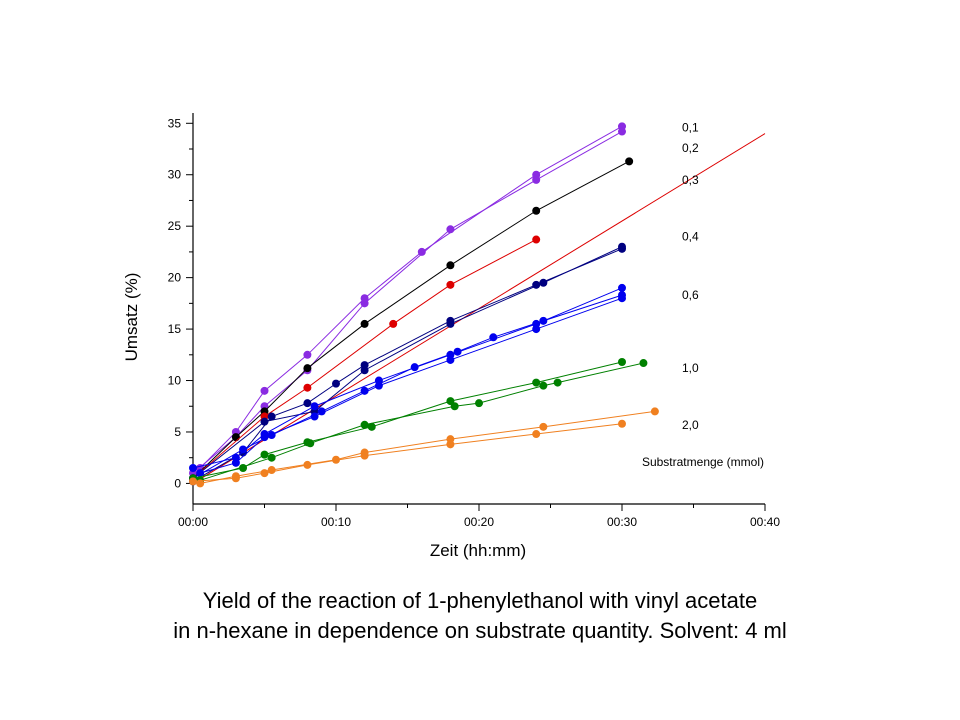 The image size is (960, 720). What do you see at coordinates (180, 303) in the screenshot?
I see `y-axis: 0 5 10 15 20 25 30 35` at bounding box center [180, 303].